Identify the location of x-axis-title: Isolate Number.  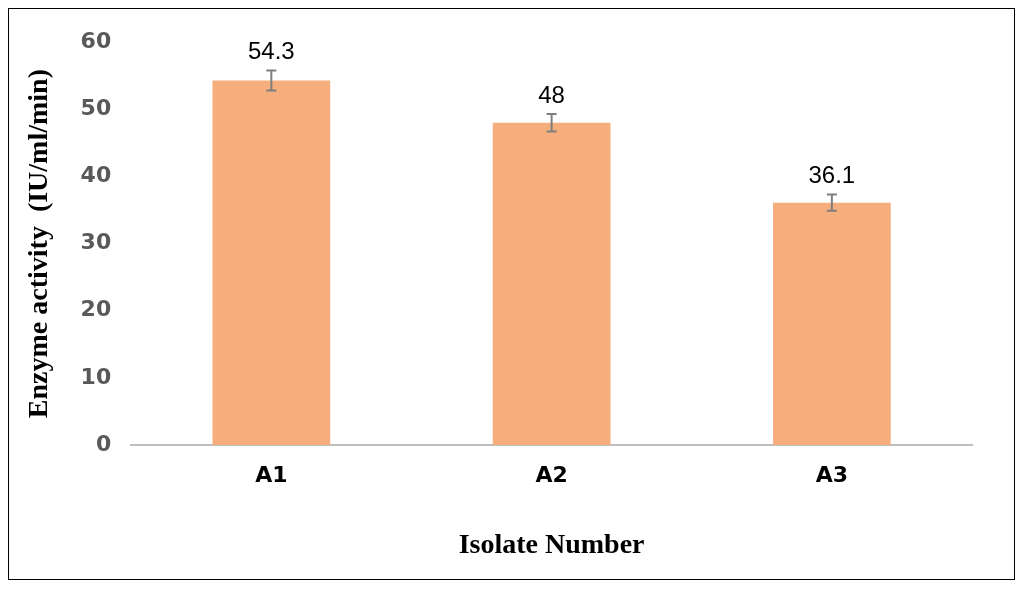
(551, 544).